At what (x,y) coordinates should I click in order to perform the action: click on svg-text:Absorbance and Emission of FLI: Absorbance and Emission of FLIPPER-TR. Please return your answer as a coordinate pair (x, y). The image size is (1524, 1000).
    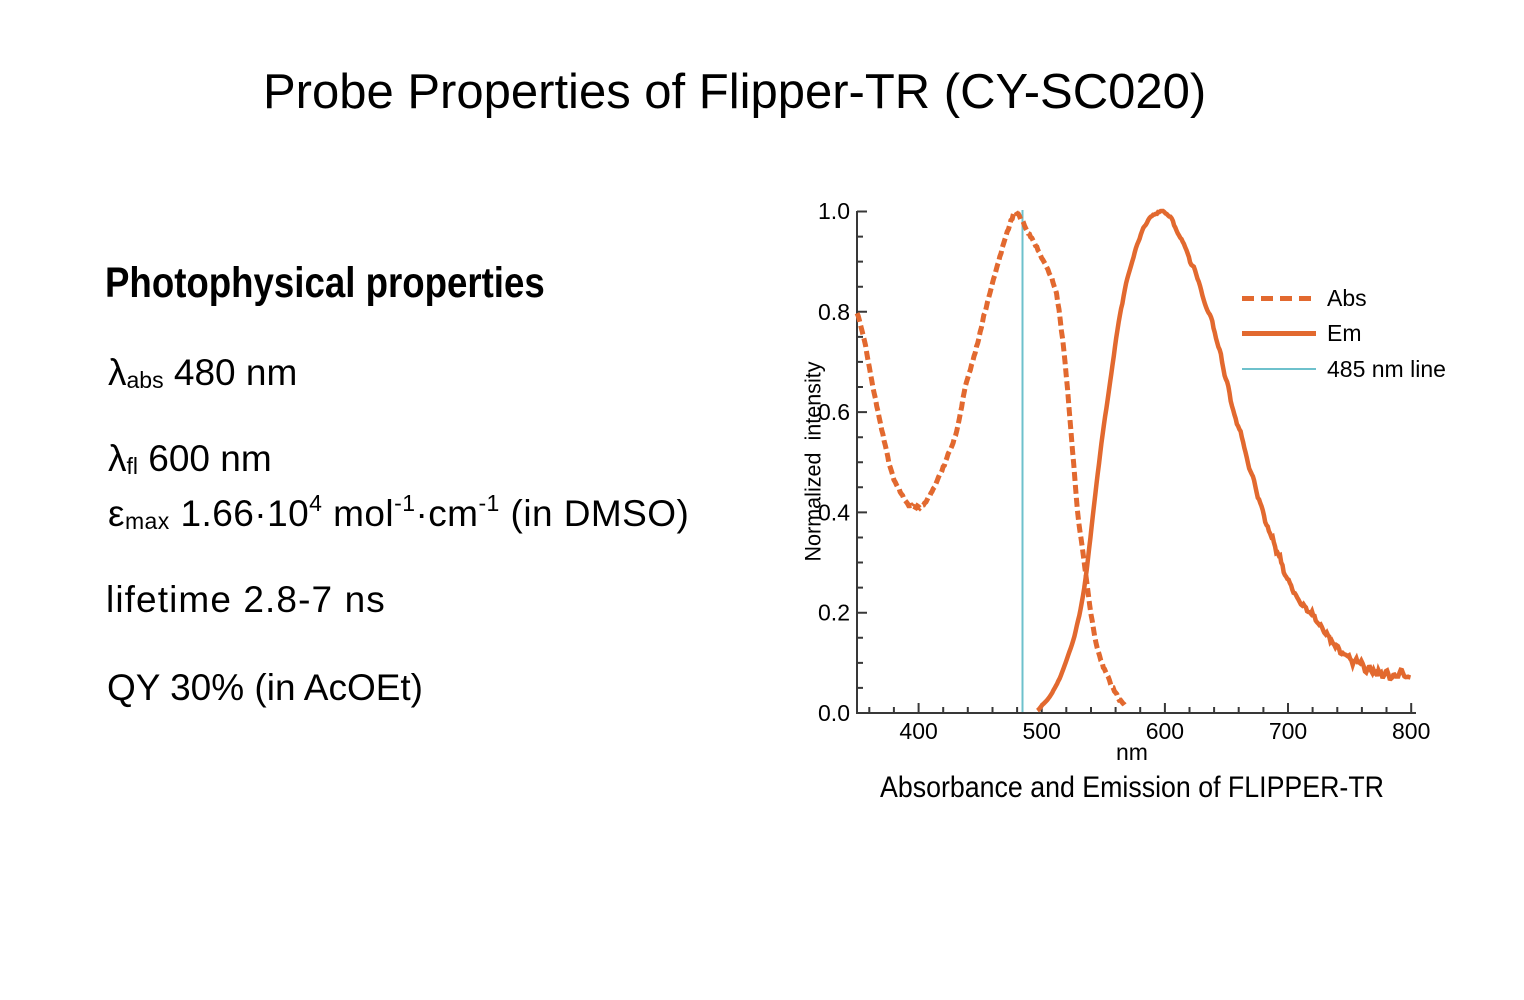
    Looking at the image, I should click on (1132, 787).